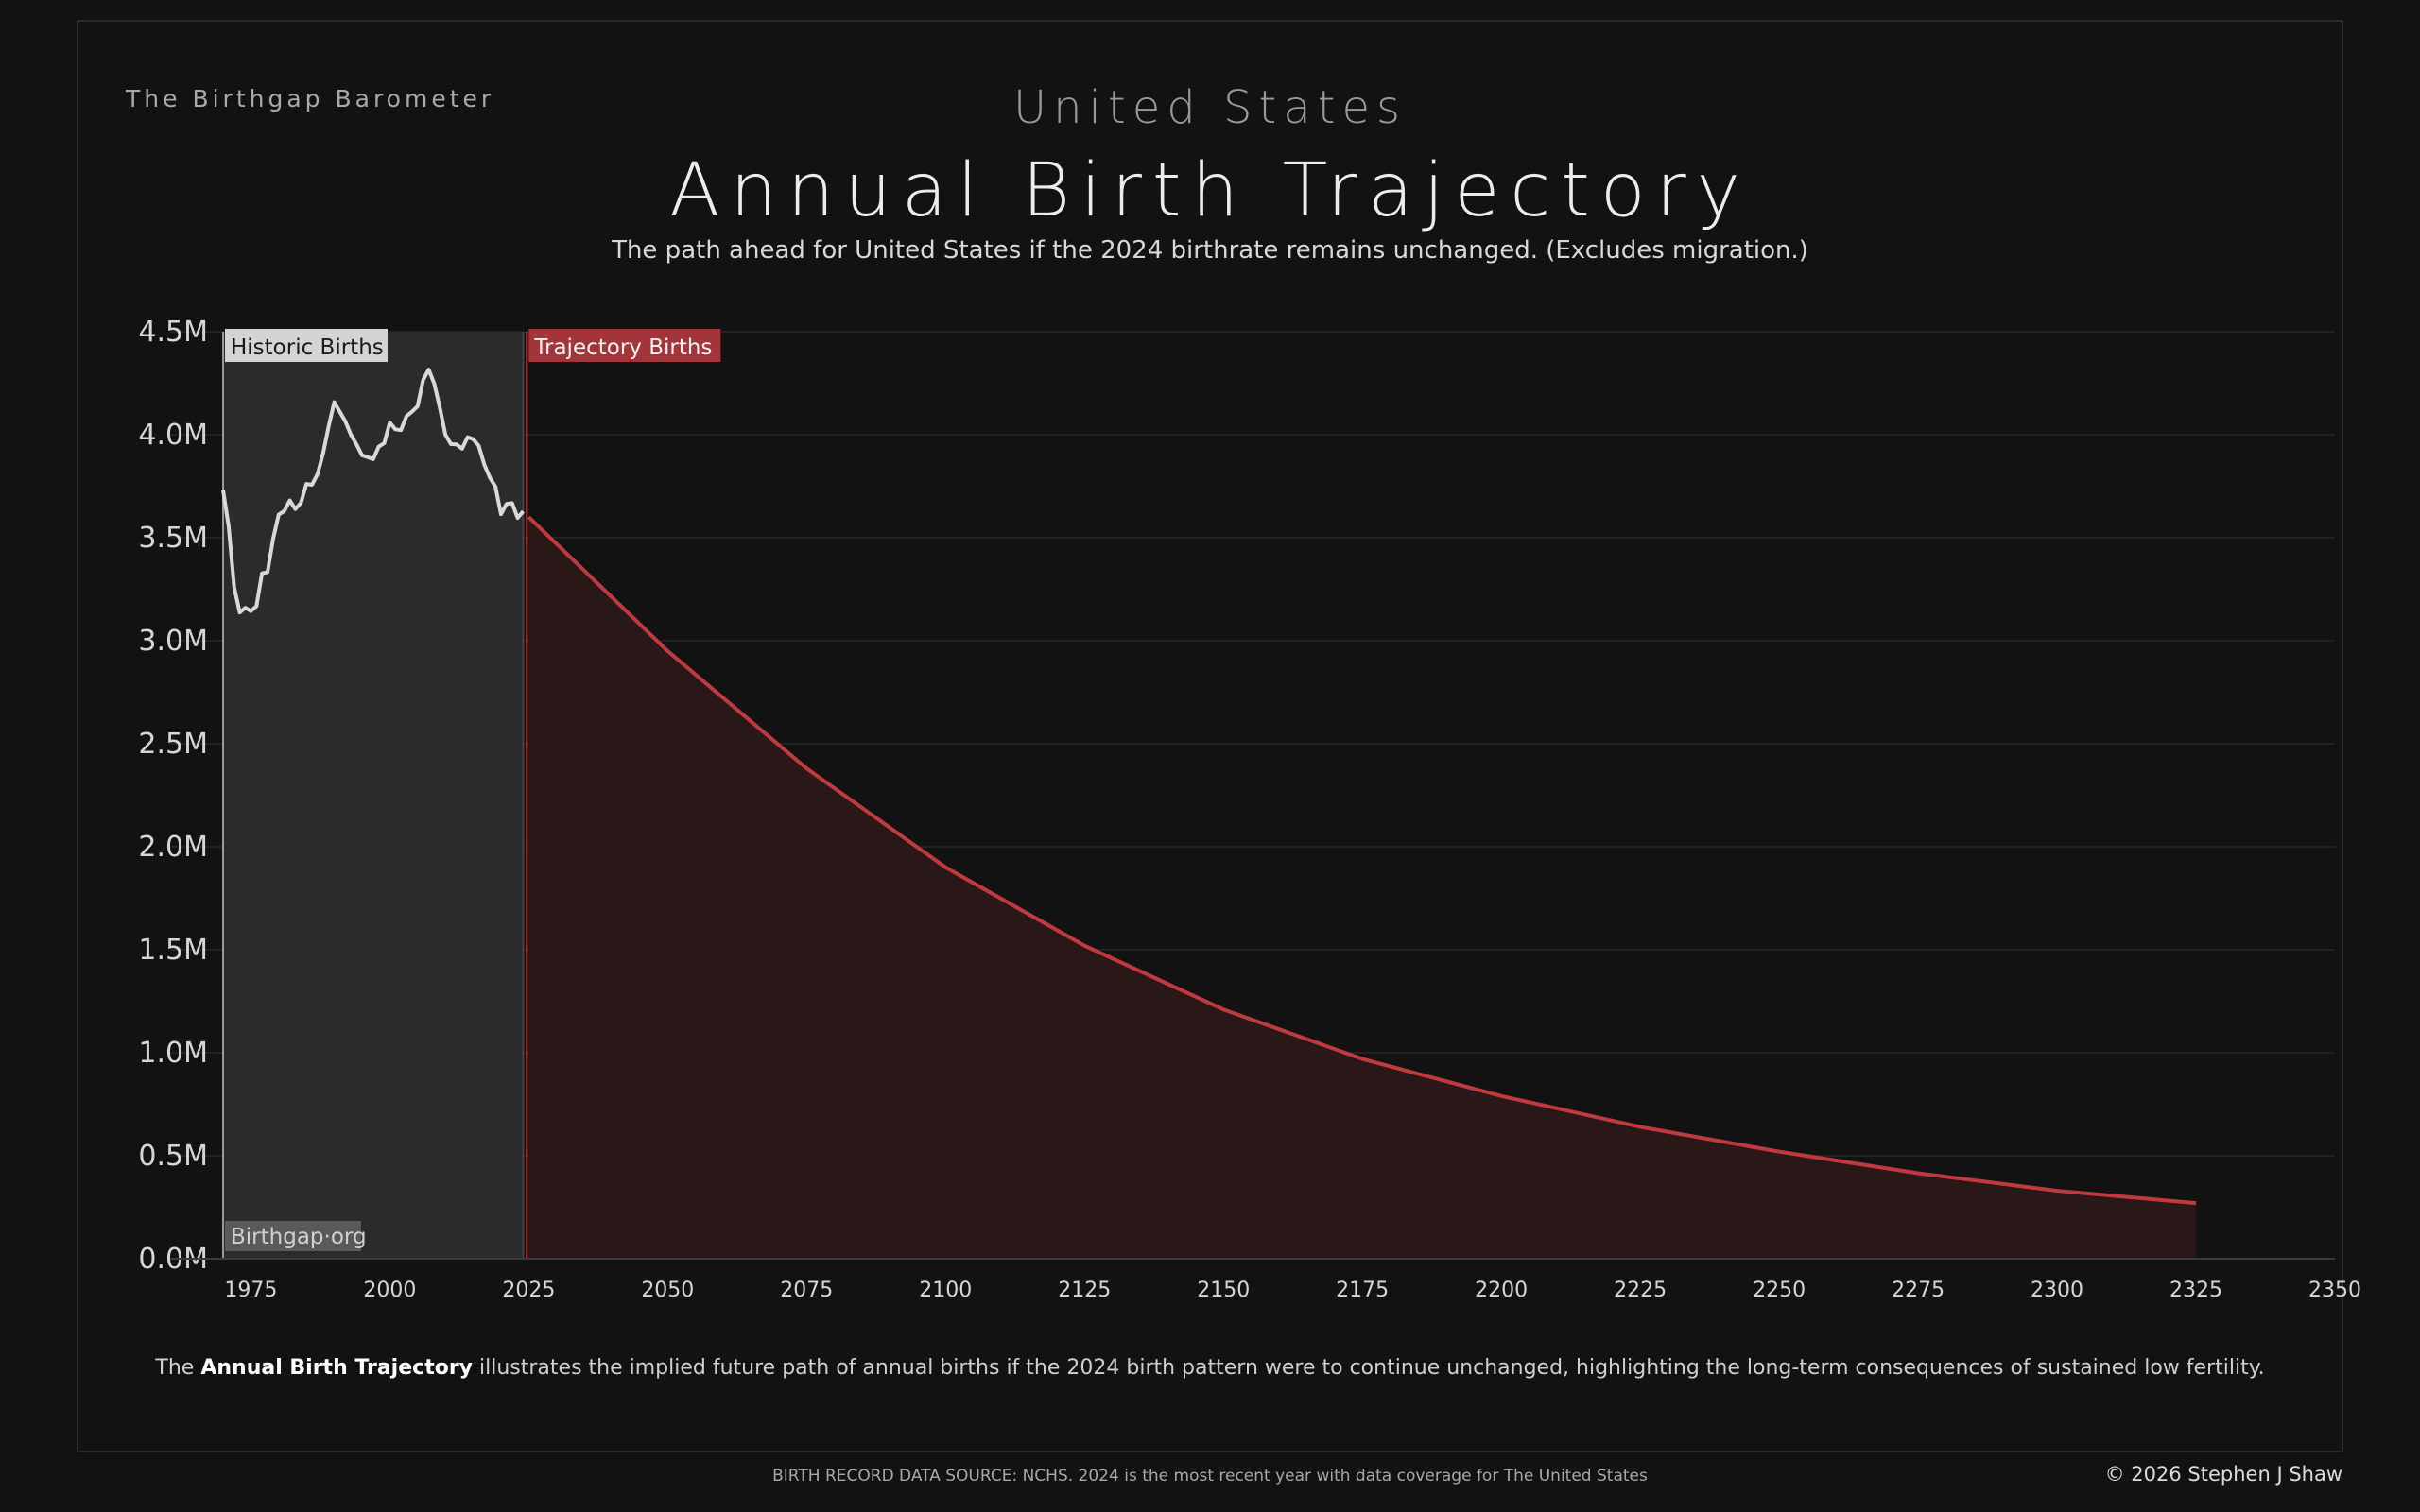 Image resolution: width=2420 pixels, height=1512 pixels. I want to click on brand-label: The Birthgap Barometer, so click(310, 98).